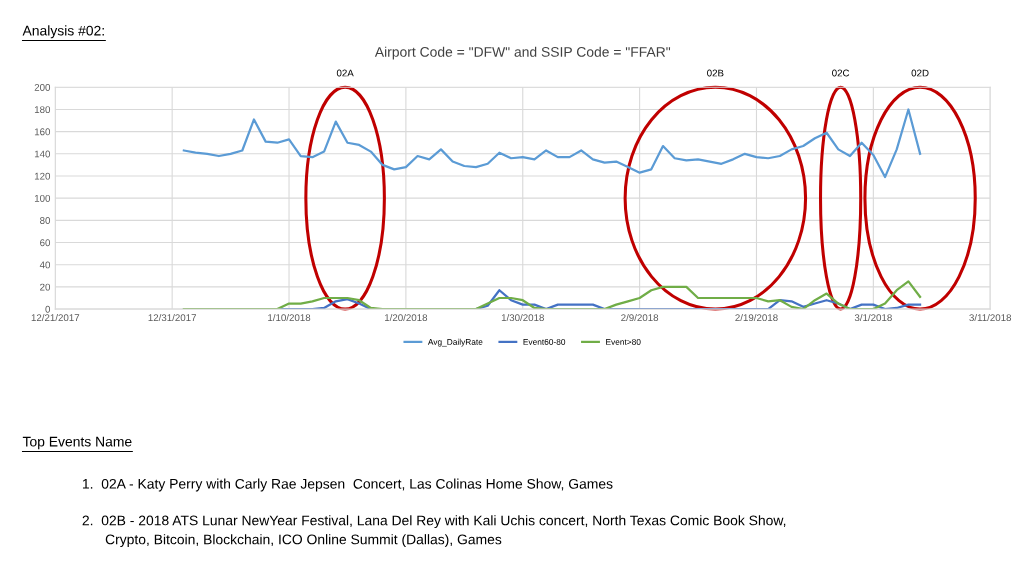 The height and width of the screenshot is (563, 1024). I want to click on text: Analysis #02:, so click(63, 32).